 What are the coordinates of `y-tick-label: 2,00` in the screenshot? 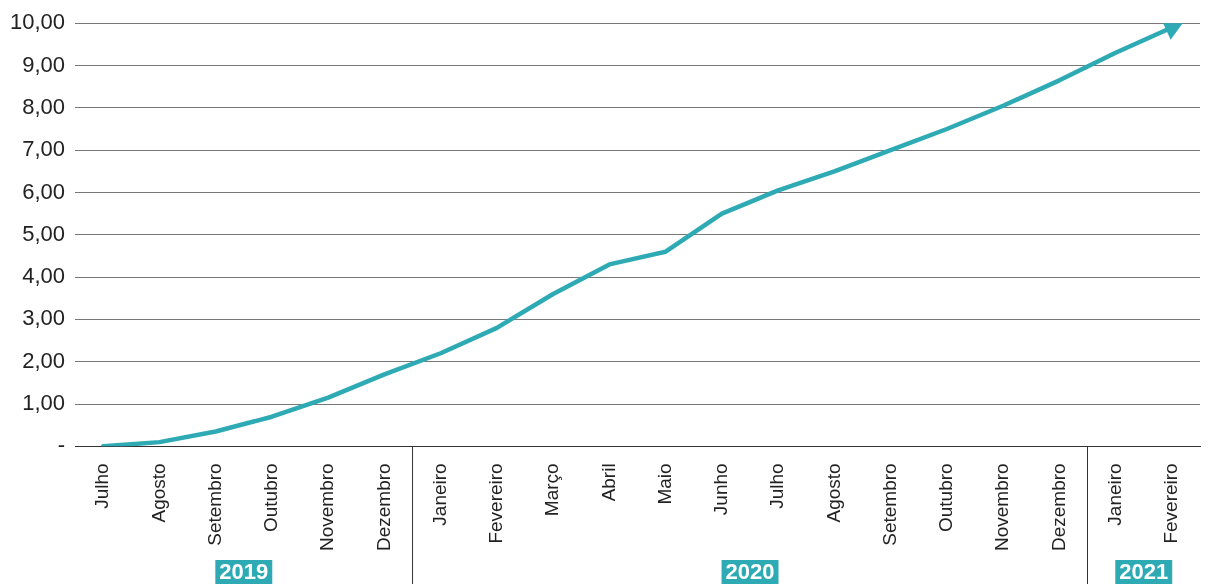 It's located at (44, 360).